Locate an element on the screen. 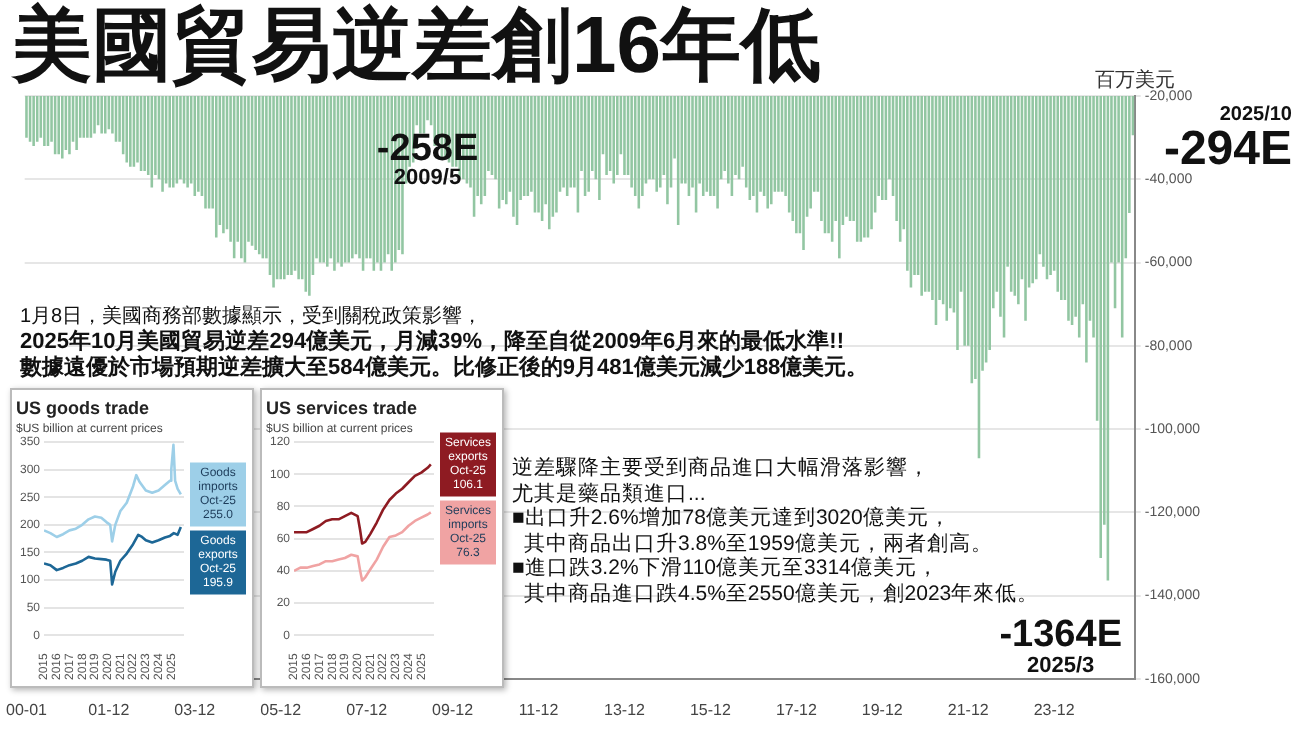 This screenshot has height=734, width=1308. annotation: 1月8日，美國商務部數據顯示，受到關稅政策影響， is located at coordinates (252, 316).